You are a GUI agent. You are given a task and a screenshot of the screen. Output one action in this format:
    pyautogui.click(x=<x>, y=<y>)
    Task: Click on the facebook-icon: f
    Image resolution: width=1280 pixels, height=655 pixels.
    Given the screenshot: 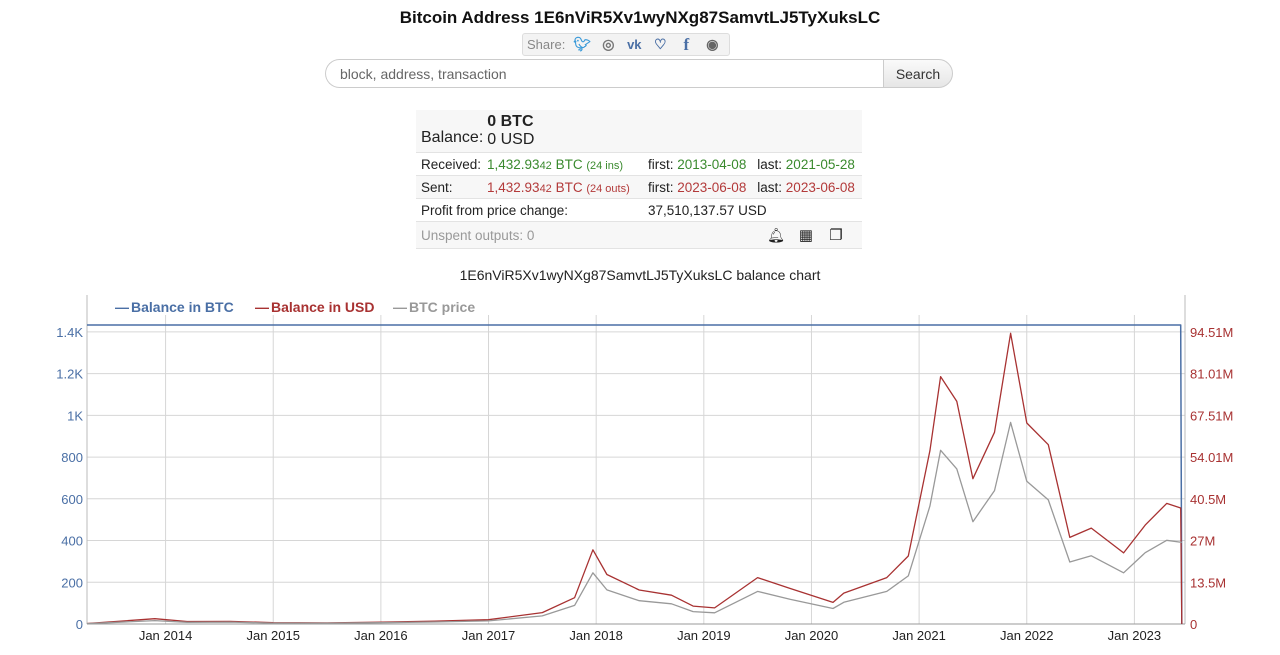 What is the action you would take?
    pyautogui.click(x=686, y=44)
    